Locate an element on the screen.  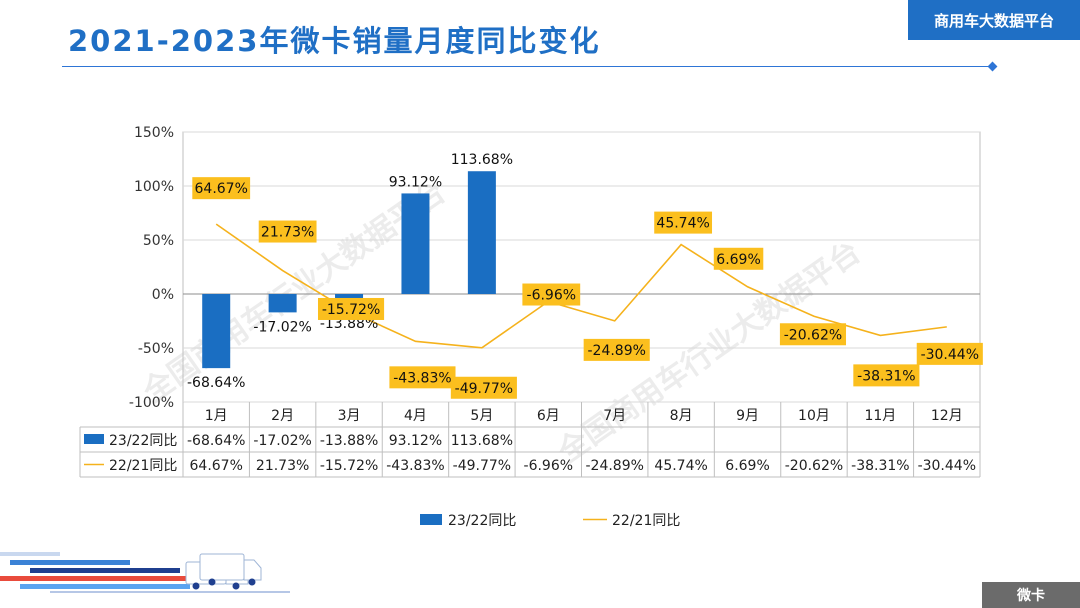
x-tick-label: 5月 is located at coordinates (481, 416).